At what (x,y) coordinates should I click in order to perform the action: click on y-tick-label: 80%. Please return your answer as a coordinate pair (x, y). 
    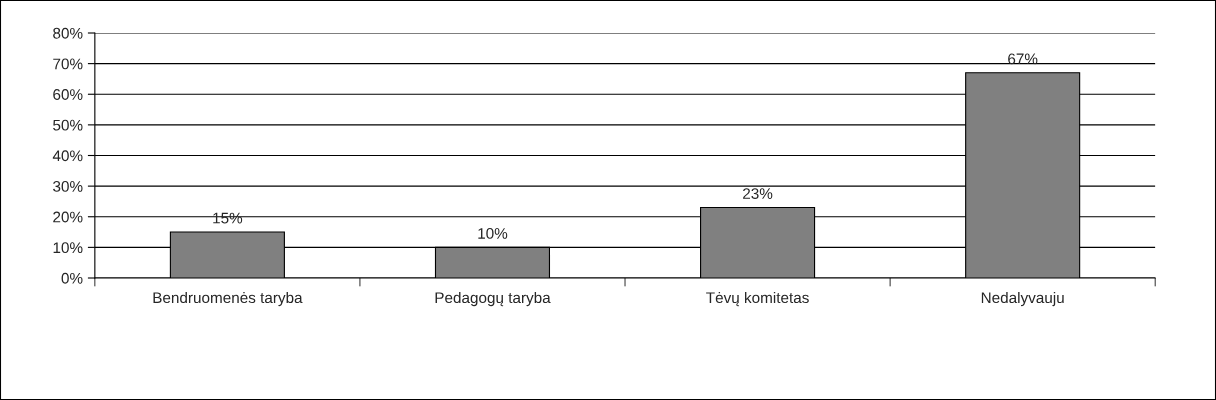
    Looking at the image, I should click on (68, 33).